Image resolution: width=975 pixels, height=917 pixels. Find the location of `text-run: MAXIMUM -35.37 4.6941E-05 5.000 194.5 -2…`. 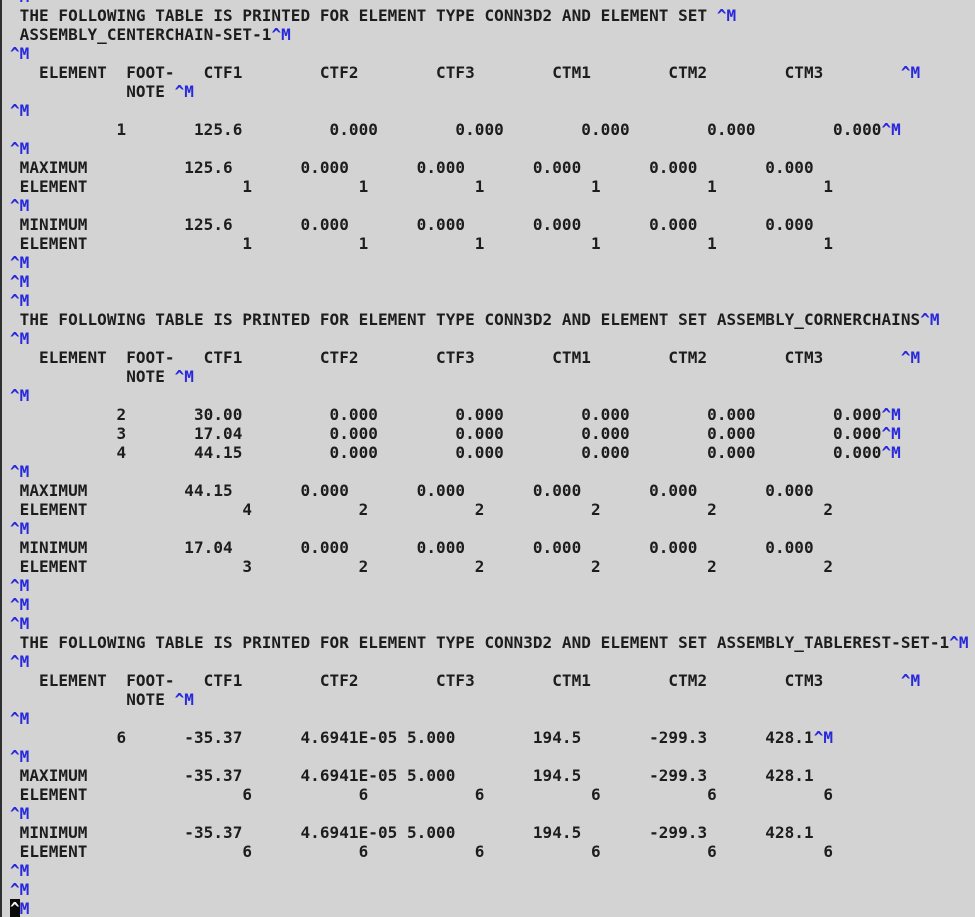

text-run: MAXIMUM -35.37 4.6941E-05 5.000 194.5 -2… is located at coordinates (412, 775).